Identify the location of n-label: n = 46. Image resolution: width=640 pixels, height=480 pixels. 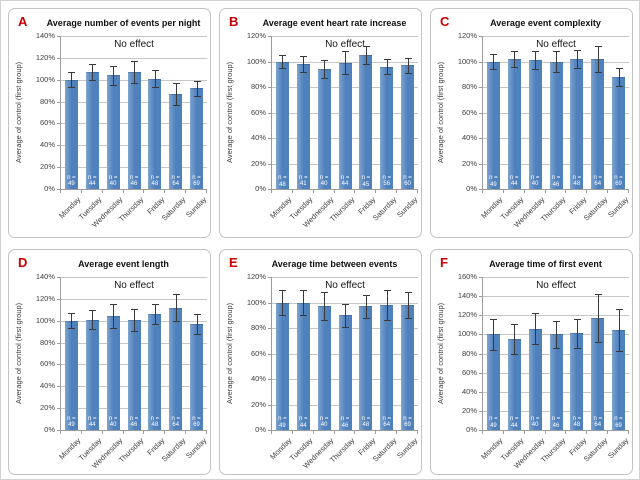
(556, 181).